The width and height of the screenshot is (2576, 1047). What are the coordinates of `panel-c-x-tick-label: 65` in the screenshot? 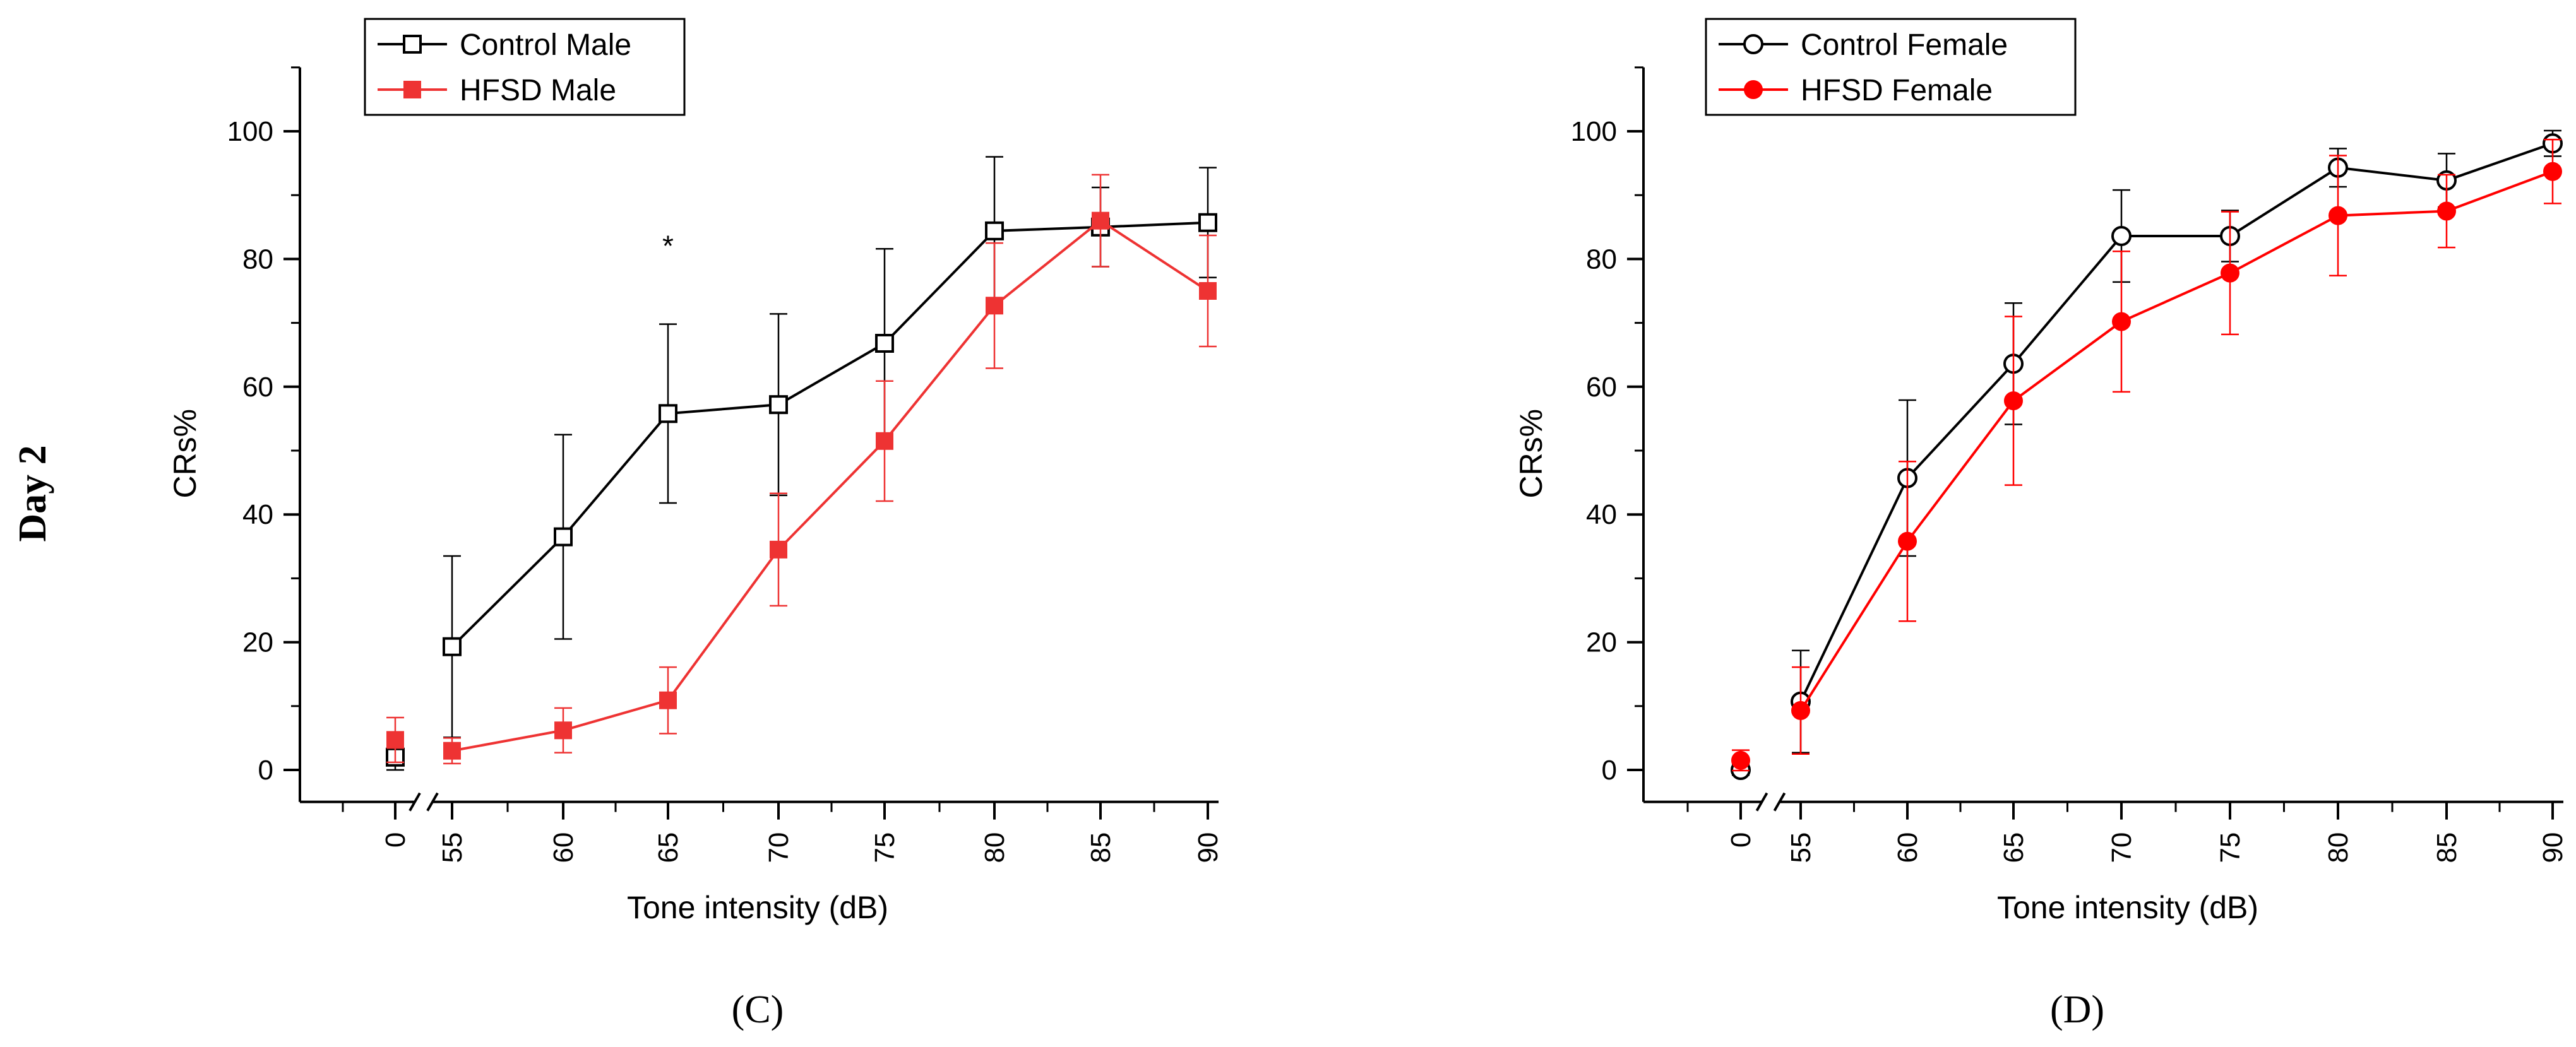 It's located at (668, 847).